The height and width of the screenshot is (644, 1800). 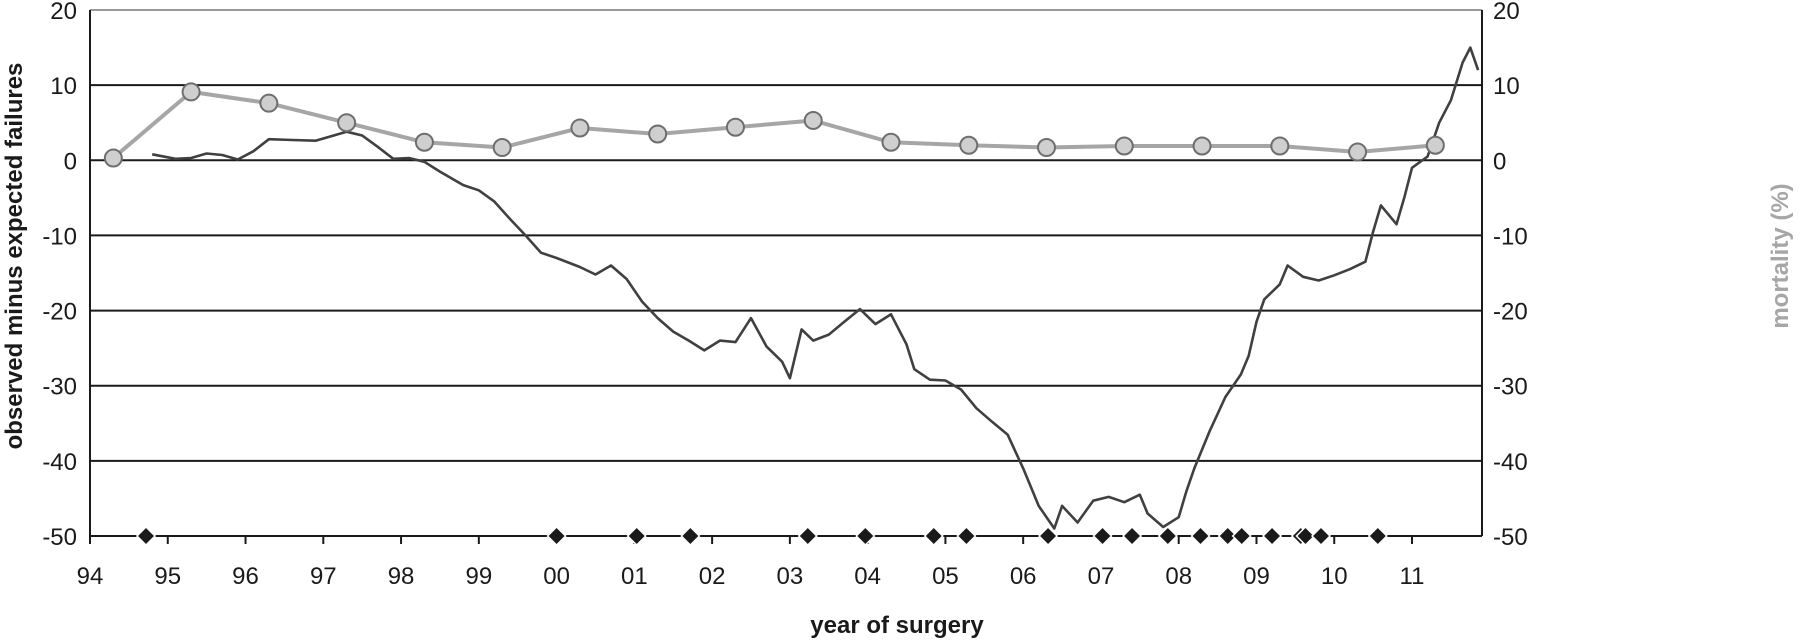 What do you see at coordinates (245, 576) in the screenshot?
I see `x-tick-label: 96` at bounding box center [245, 576].